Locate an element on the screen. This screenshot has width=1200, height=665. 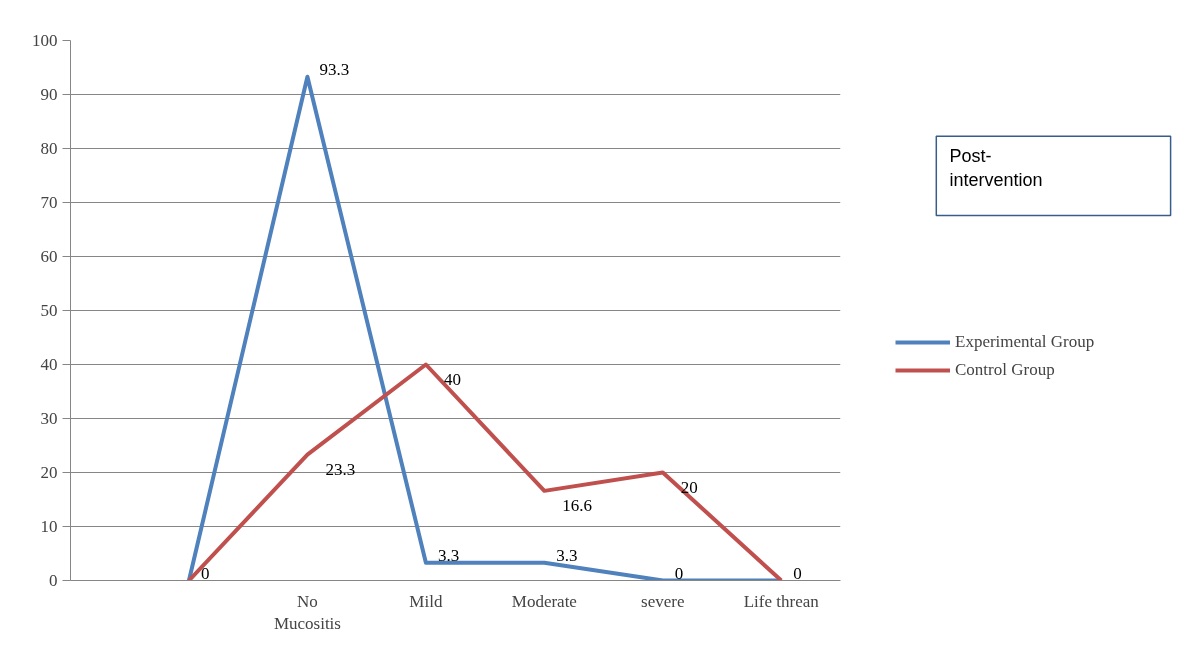
data-label: 23.3 is located at coordinates (340, 469).